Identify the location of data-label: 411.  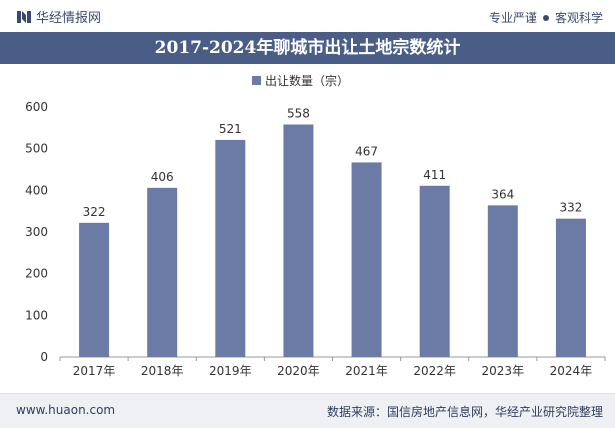
(434, 175).